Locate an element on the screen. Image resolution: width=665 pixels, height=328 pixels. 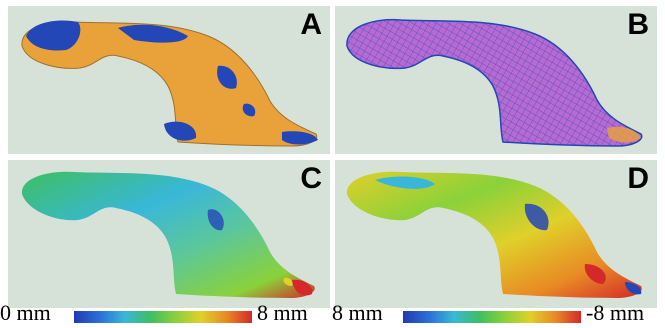
colorbar-right-max-label: -8 mm is located at coordinates (615, 312).